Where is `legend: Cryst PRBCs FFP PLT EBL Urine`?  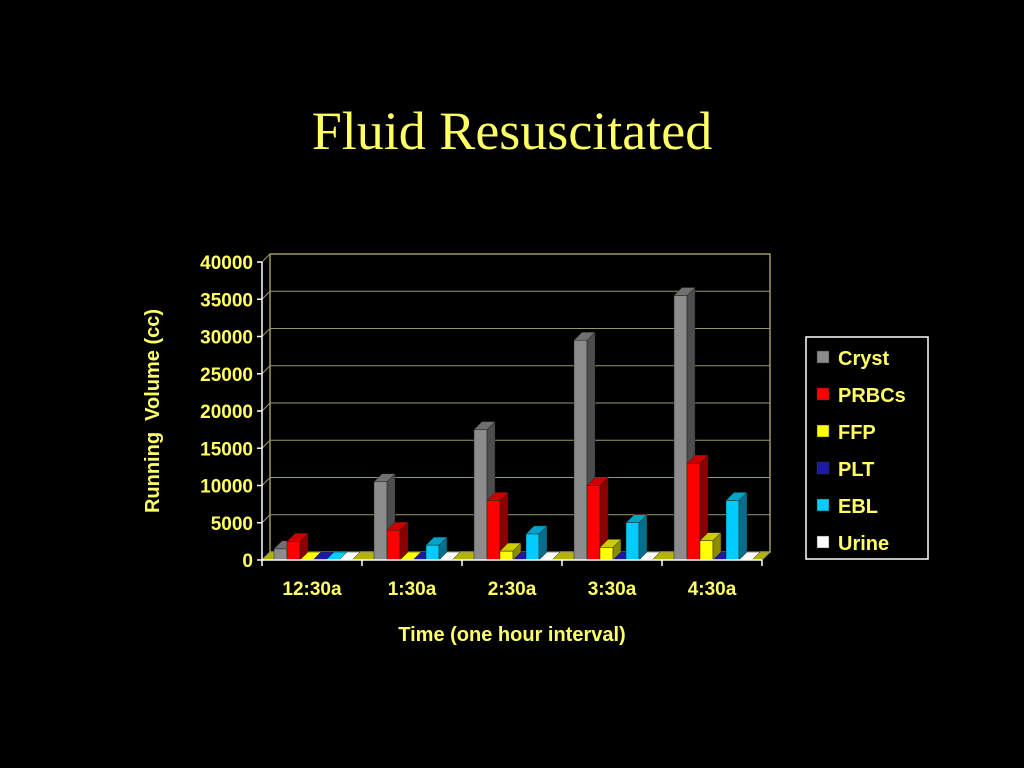
legend: Cryst PRBCs FFP PLT EBL Urine is located at coordinates (867, 448).